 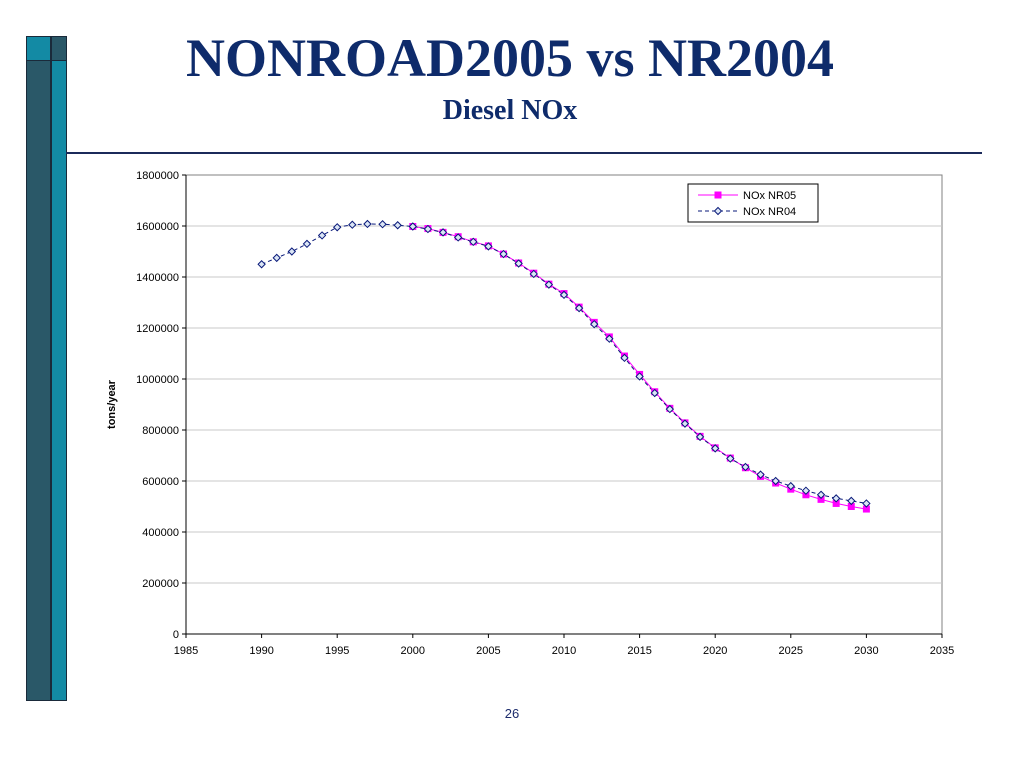 I want to click on y-axis-label: tons/year, so click(x=112, y=404).